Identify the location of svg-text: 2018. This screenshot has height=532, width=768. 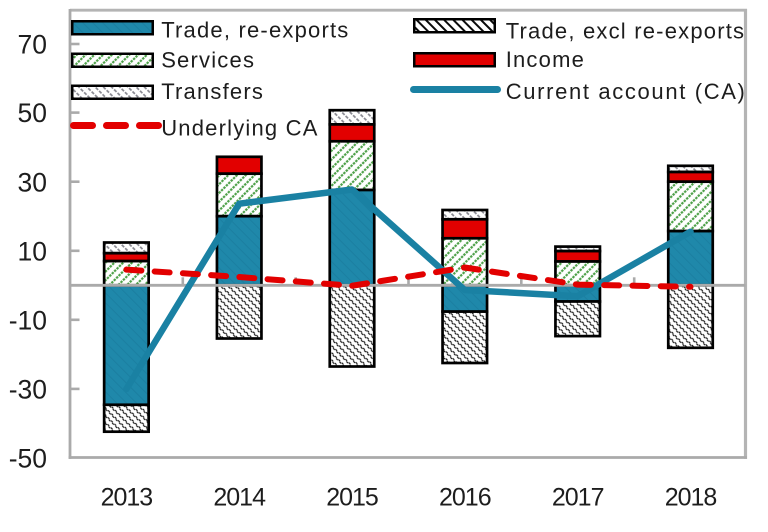
(691, 498).